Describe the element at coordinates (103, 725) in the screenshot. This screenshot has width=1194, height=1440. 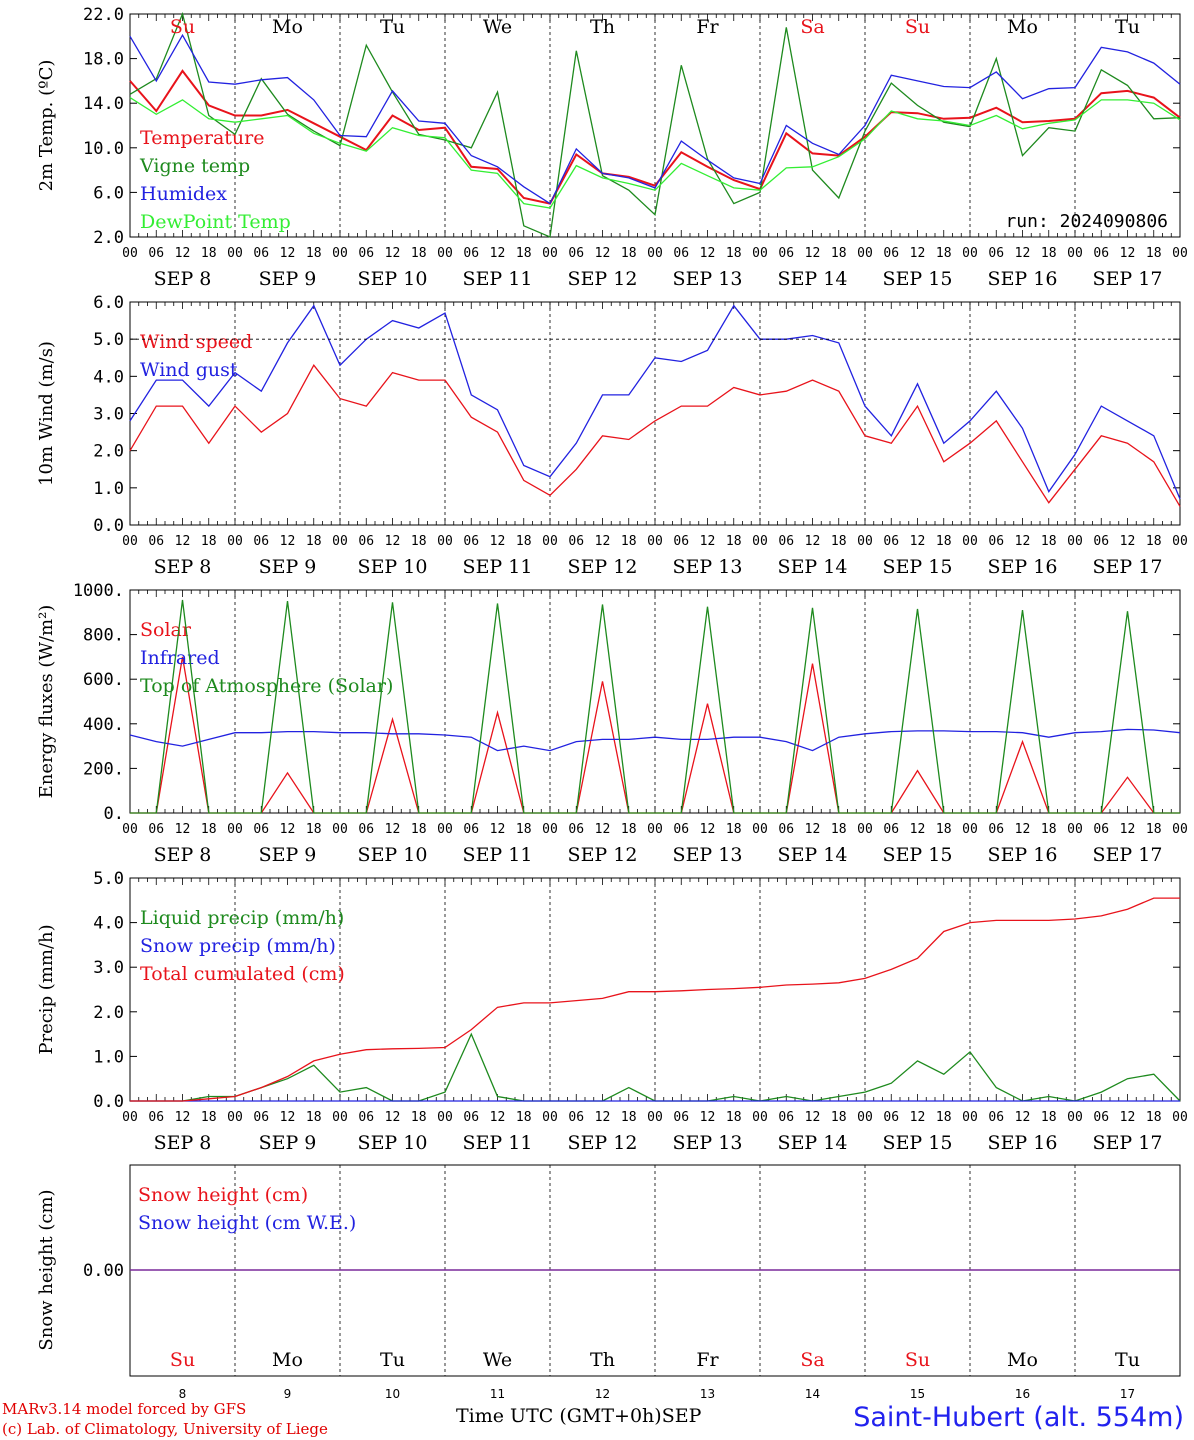
I see `y-tick-label: 400.` at that location.